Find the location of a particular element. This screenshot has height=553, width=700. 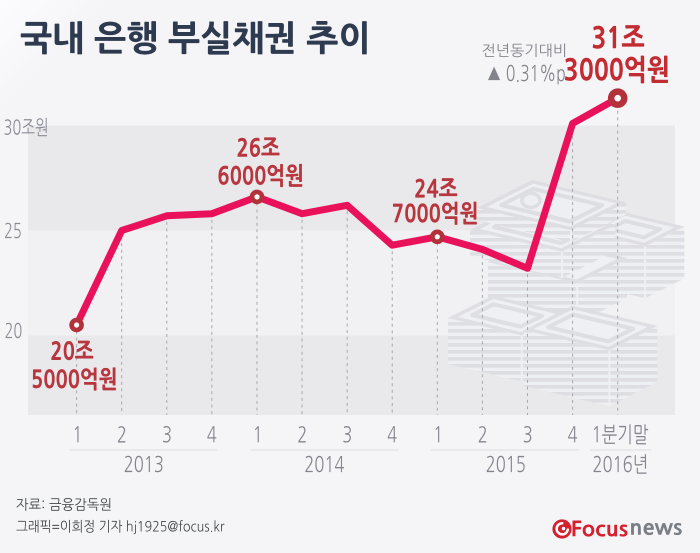

xtick-1-glyphs is located at coordinates (121, 434).